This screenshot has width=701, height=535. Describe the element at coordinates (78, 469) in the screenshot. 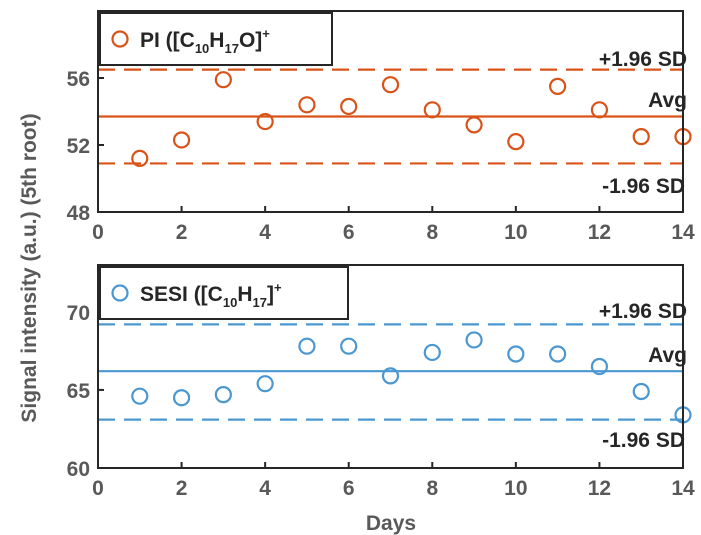

I see `sesi-y-tick-label: 60` at that location.